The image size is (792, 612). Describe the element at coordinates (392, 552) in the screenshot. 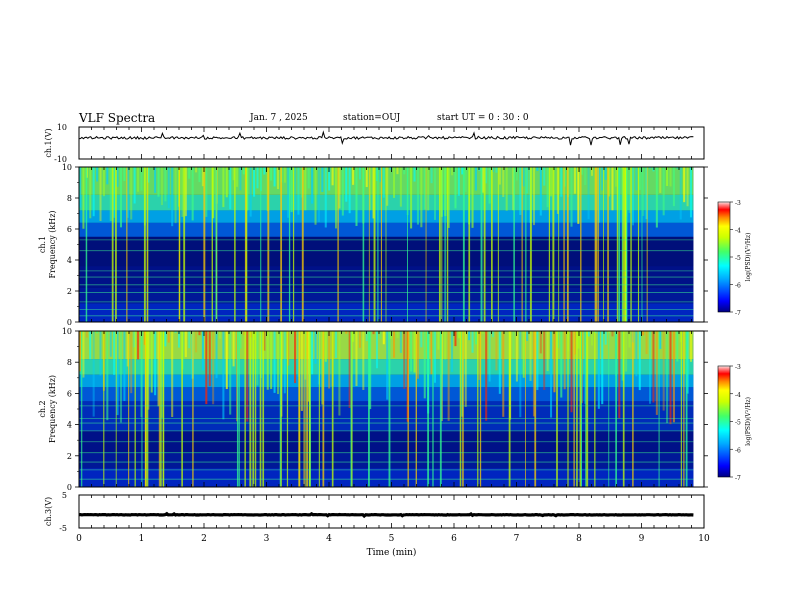

I see `x-axis-label: Time (min)` at that location.